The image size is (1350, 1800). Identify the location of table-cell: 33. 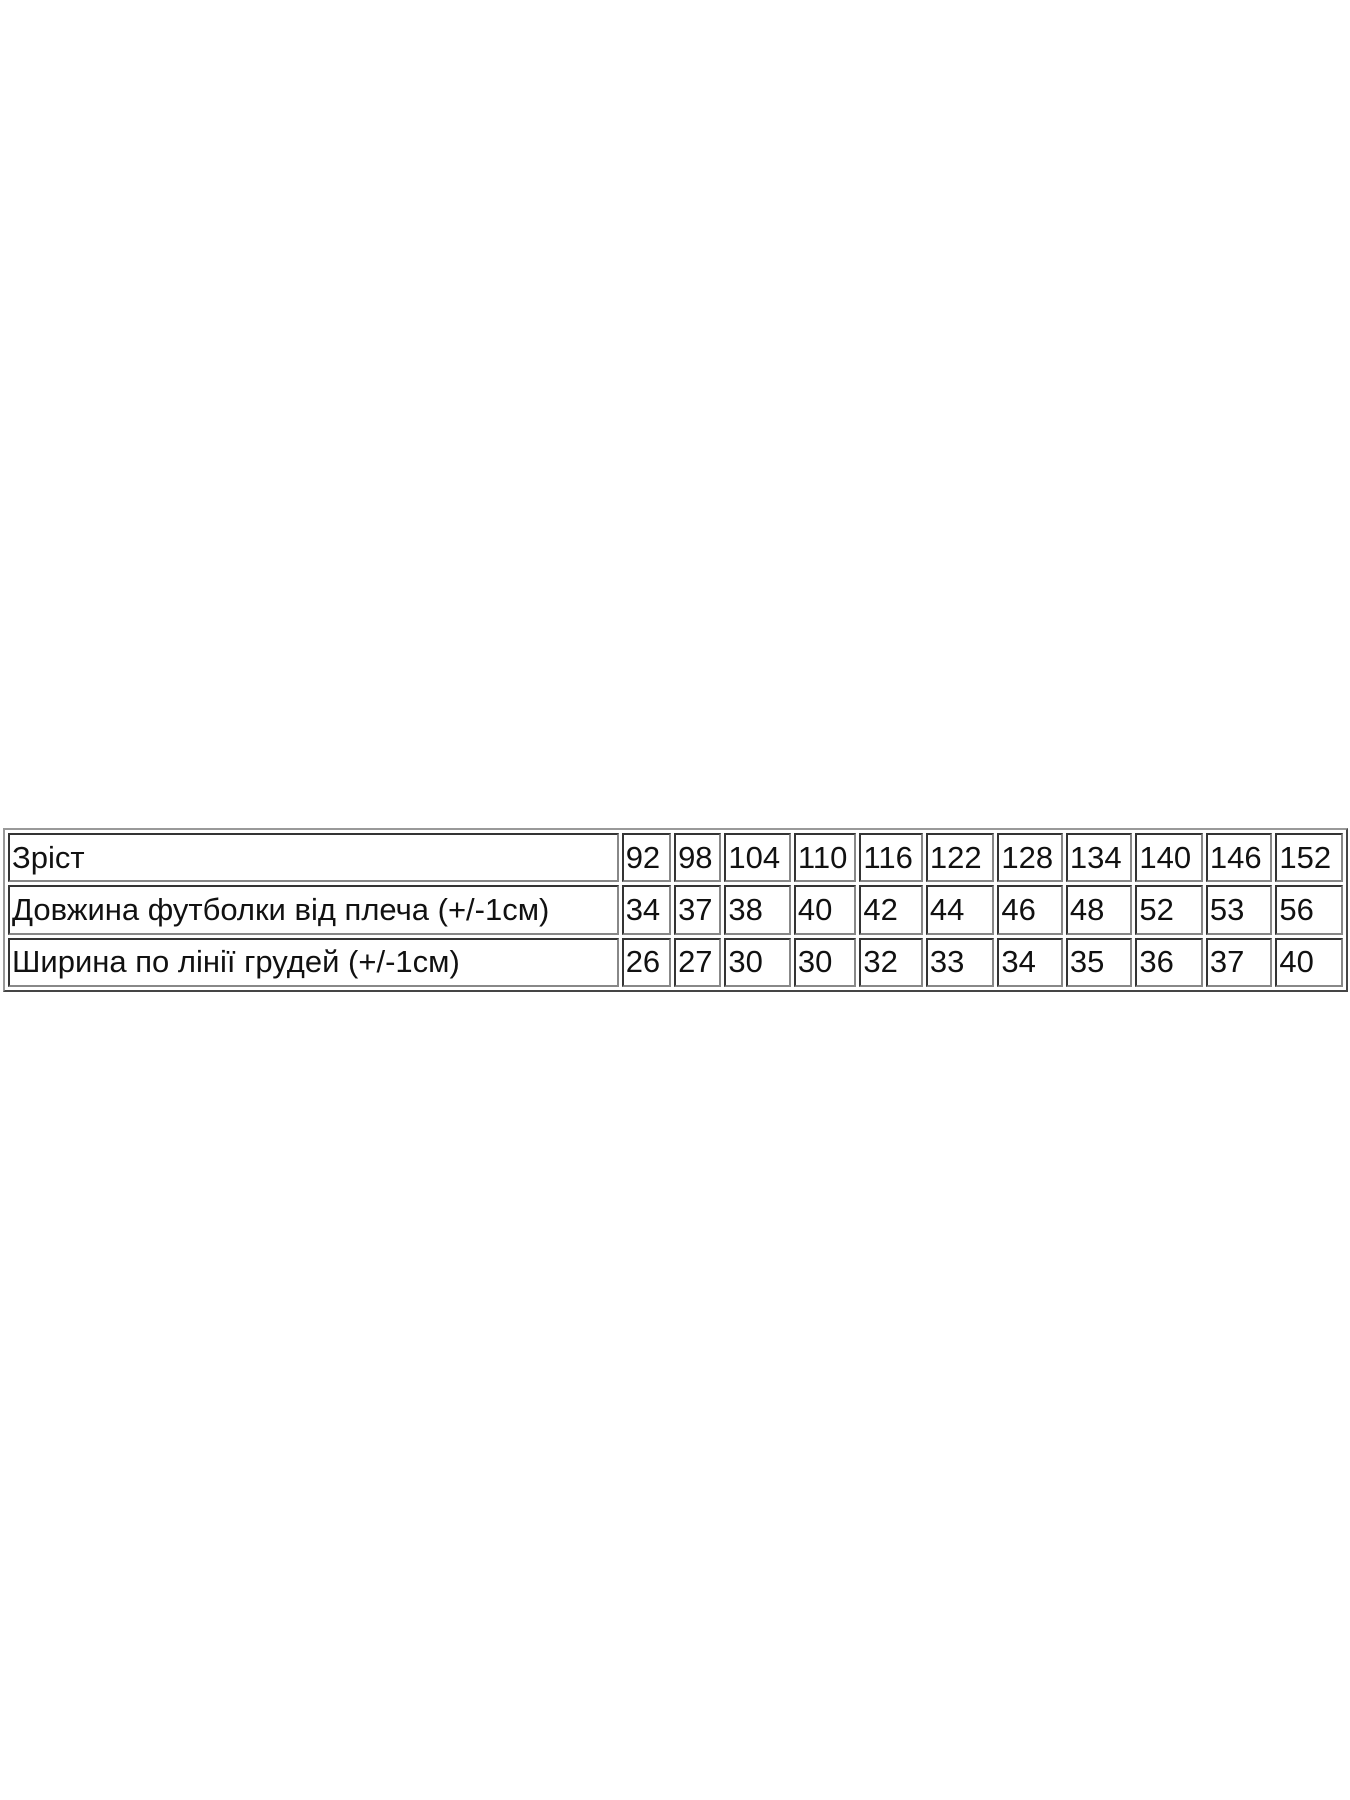
(960, 962).